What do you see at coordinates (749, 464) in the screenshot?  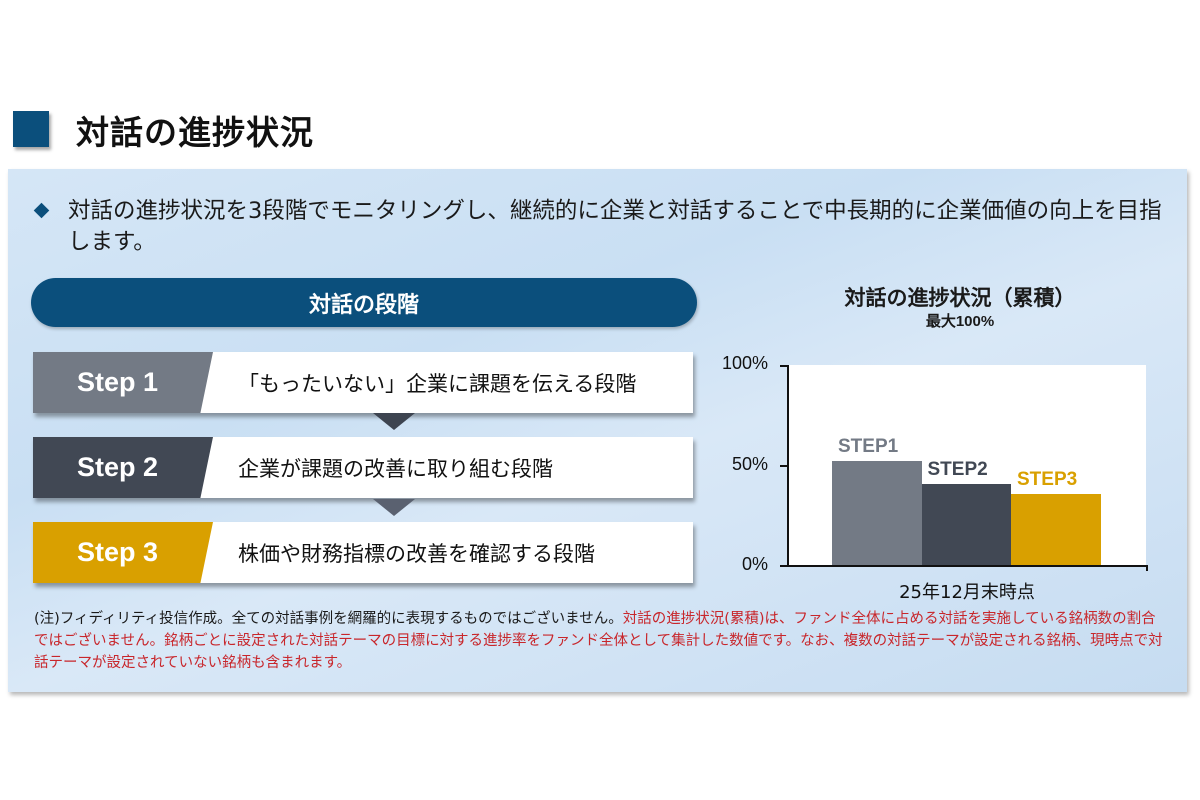 I see `y-tick-label-50: 50%` at bounding box center [749, 464].